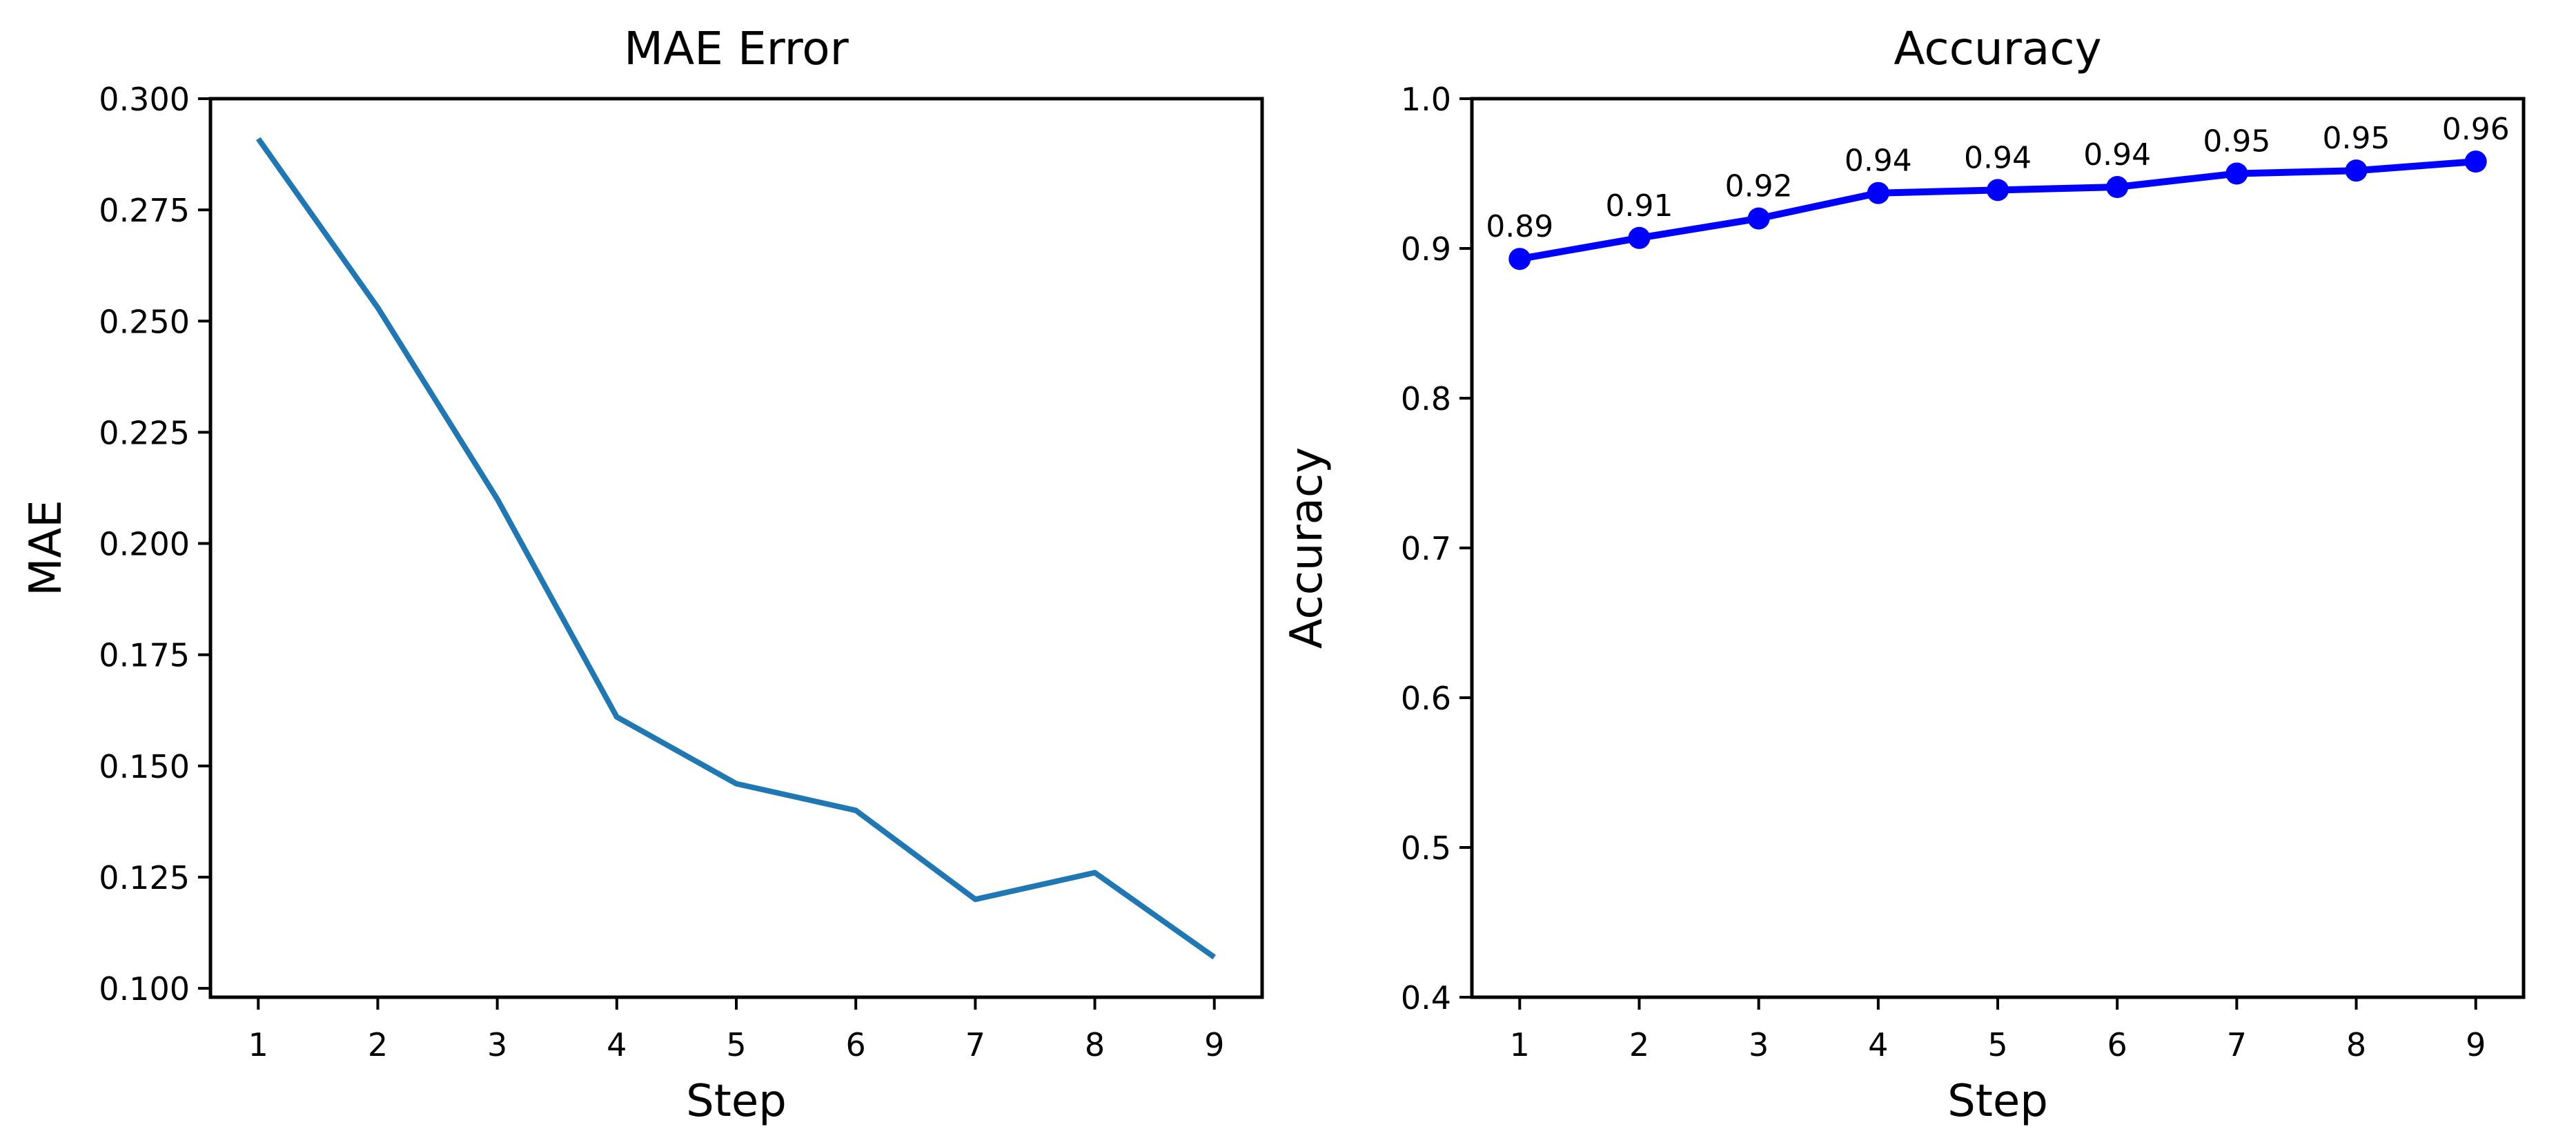 This screenshot has width=2576, height=1138. Describe the element at coordinates (144, 433) in the screenshot. I see `y-tick-label: 0.225` at that location.